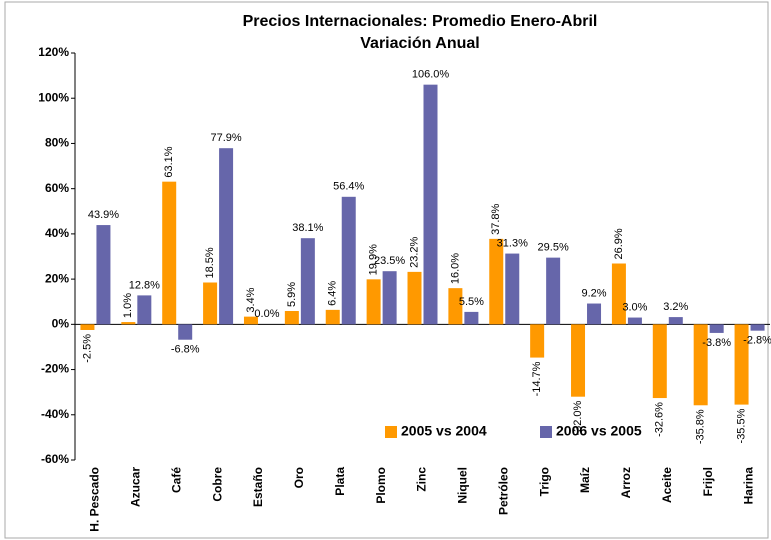 Image resolution: width=771 pixels, height=540 pixels. What do you see at coordinates (55, 459) in the screenshot?
I see `y-tick-label: -60%` at bounding box center [55, 459].